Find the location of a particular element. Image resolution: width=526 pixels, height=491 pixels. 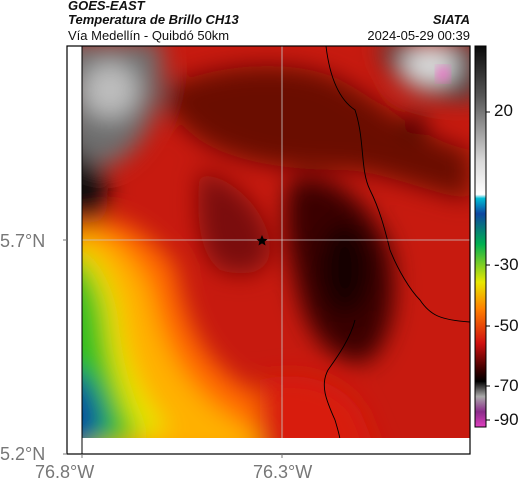

colorbar-tick-label: -90 is located at coordinates (506, 419).